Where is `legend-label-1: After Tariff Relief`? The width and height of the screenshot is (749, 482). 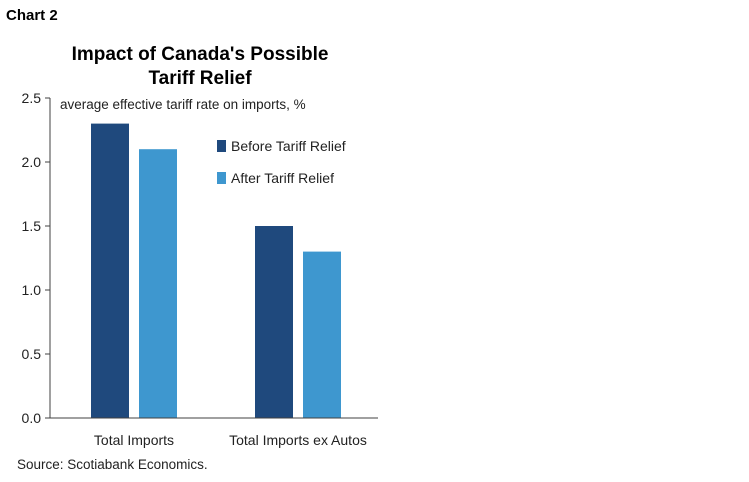 legend-label-1: After Tariff Relief is located at coordinates (282, 178).